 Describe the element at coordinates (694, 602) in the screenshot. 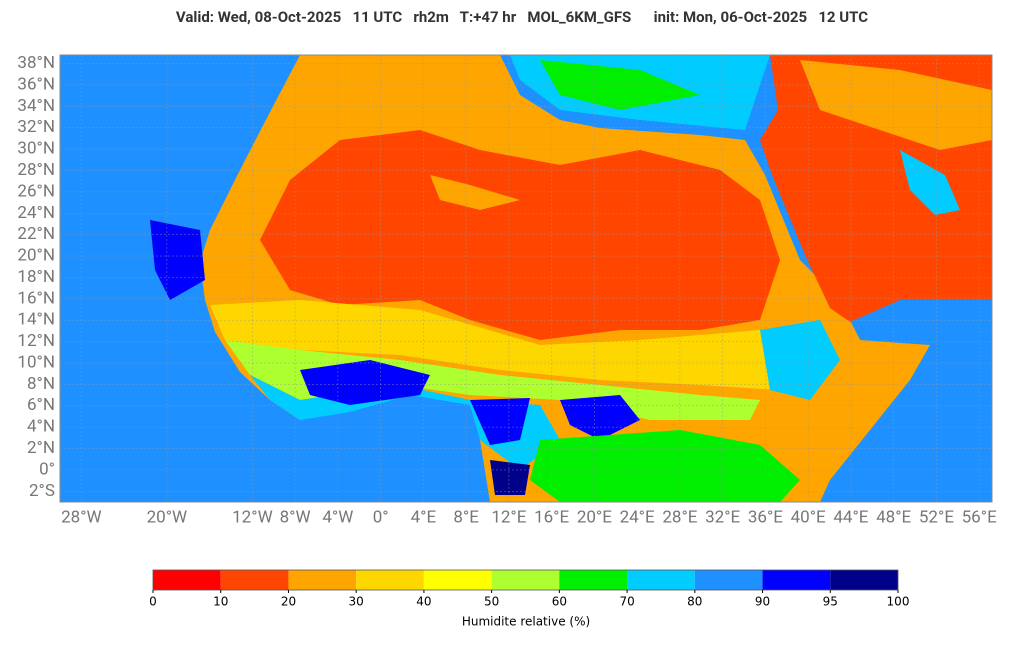

I see `colorbar-tick-label: 80` at that location.